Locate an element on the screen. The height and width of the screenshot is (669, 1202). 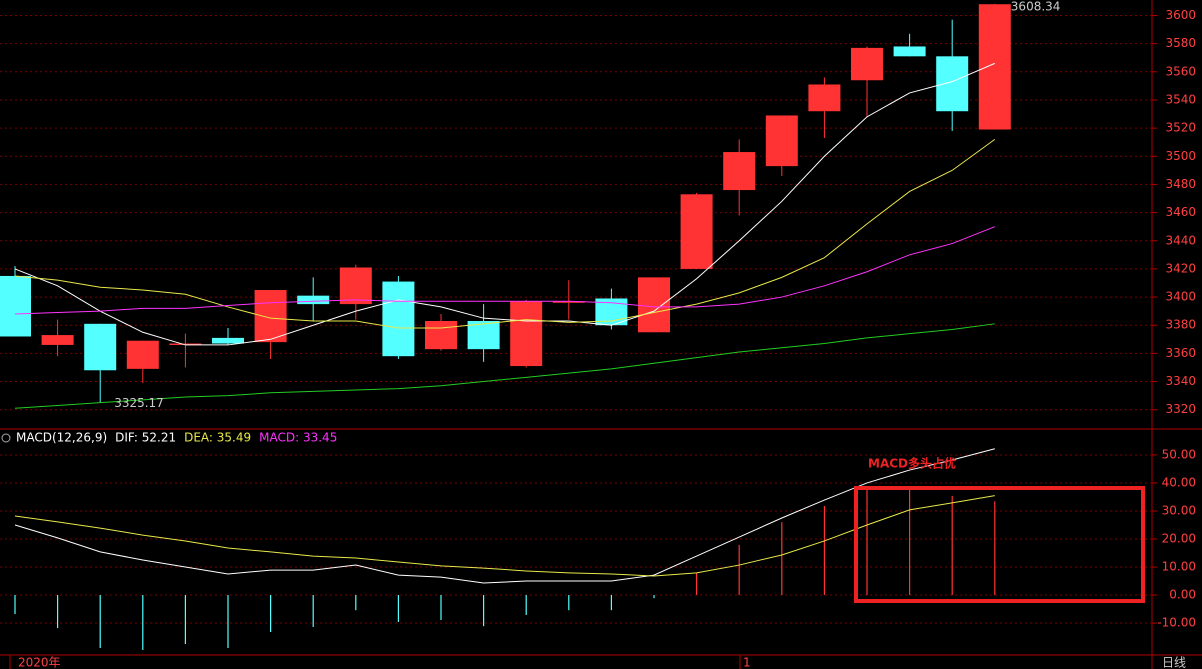
y-tick-label: 20.00 is located at coordinates (1179, 538).